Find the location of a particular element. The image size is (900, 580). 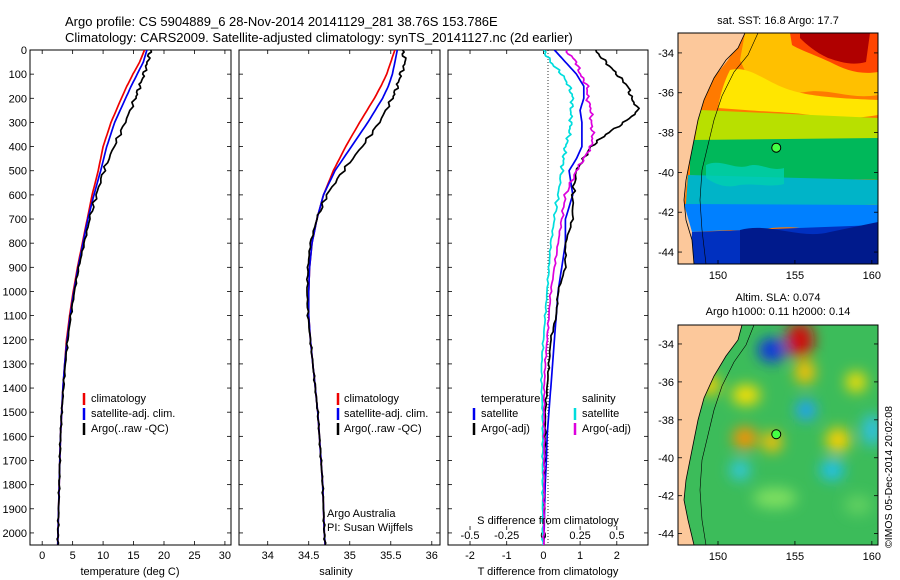

top-x-tick-label: -0.25 is located at coordinates (506, 536).